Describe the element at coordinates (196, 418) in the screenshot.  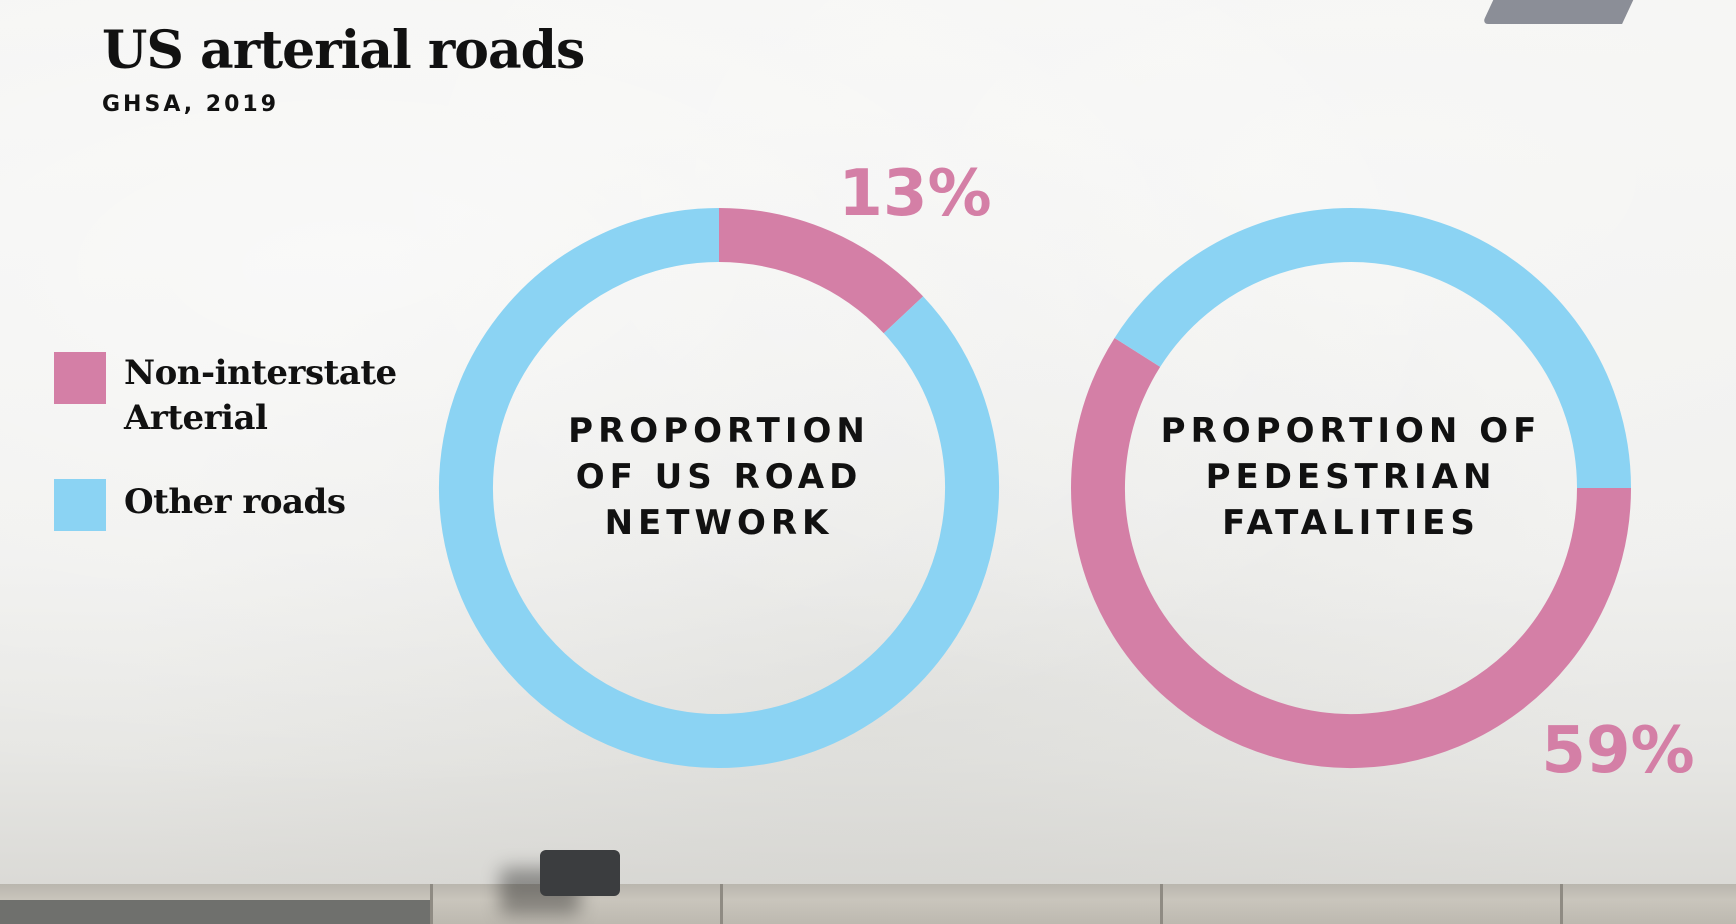
I see `legend-label-line: Arterial` at that location.